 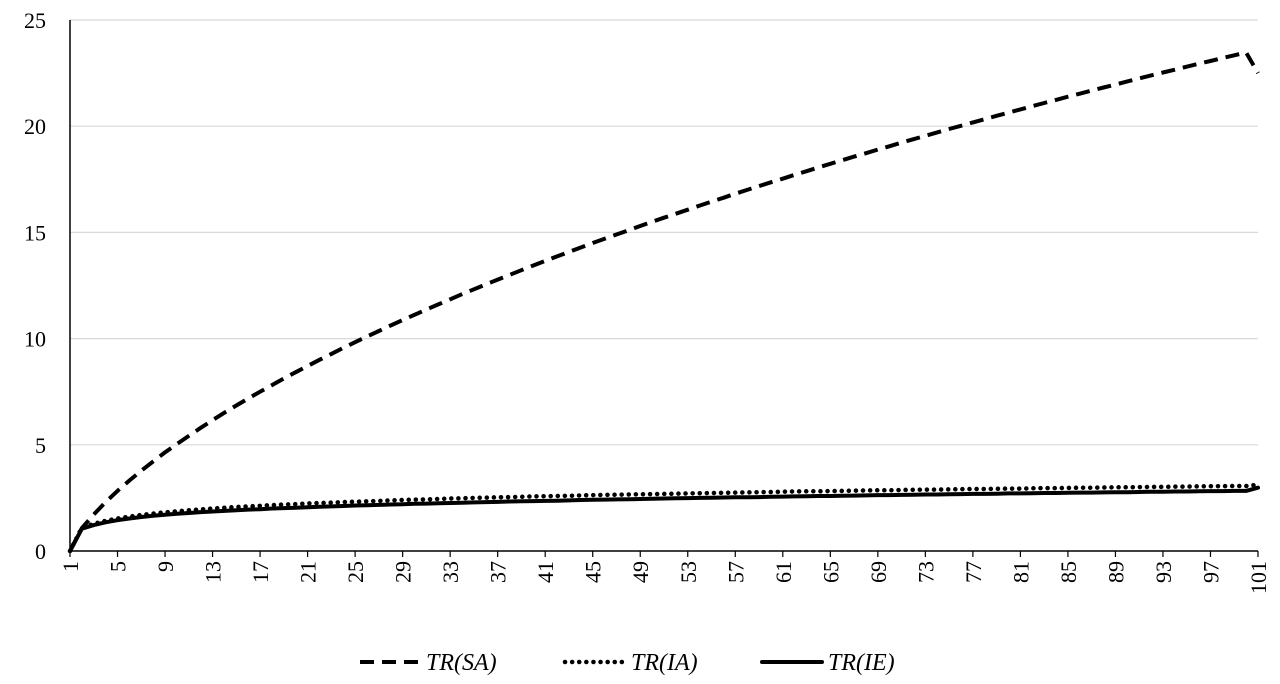 I want to click on x-tick-label: 13, so click(x=213, y=572).